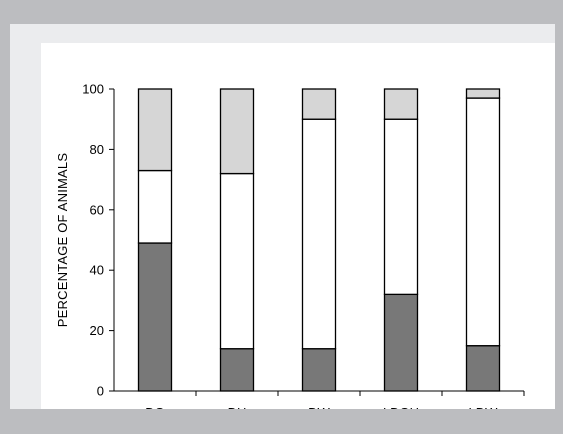 Image resolution: width=563 pixels, height=434 pixels. I want to click on y-tick-label: 40, so click(97, 270).